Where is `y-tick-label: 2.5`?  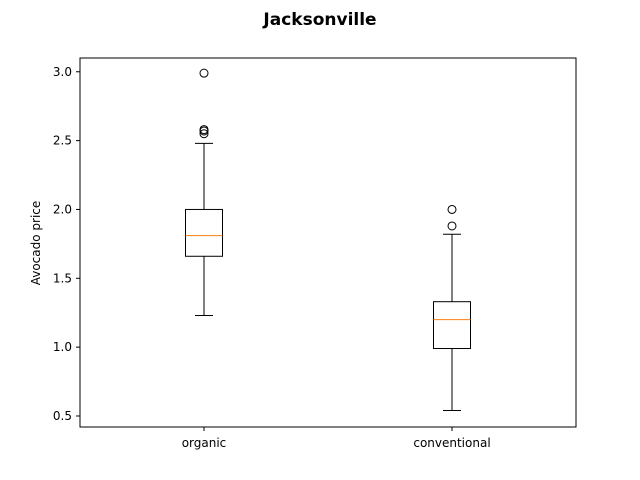 y-tick-label: 2.5 is located at coordinates (62, 141).